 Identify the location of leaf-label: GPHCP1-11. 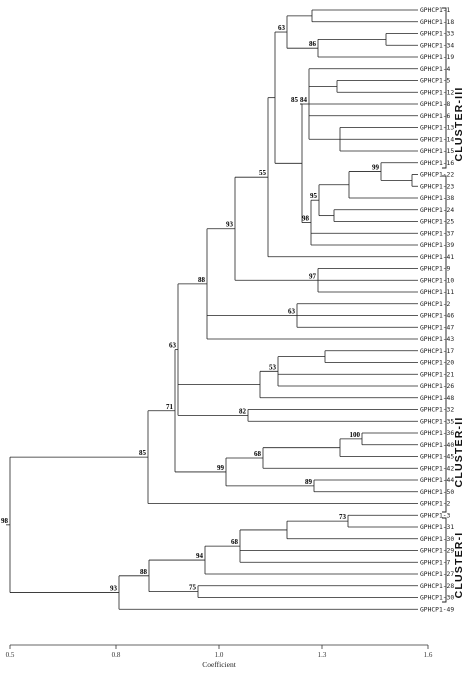
(437, 292).